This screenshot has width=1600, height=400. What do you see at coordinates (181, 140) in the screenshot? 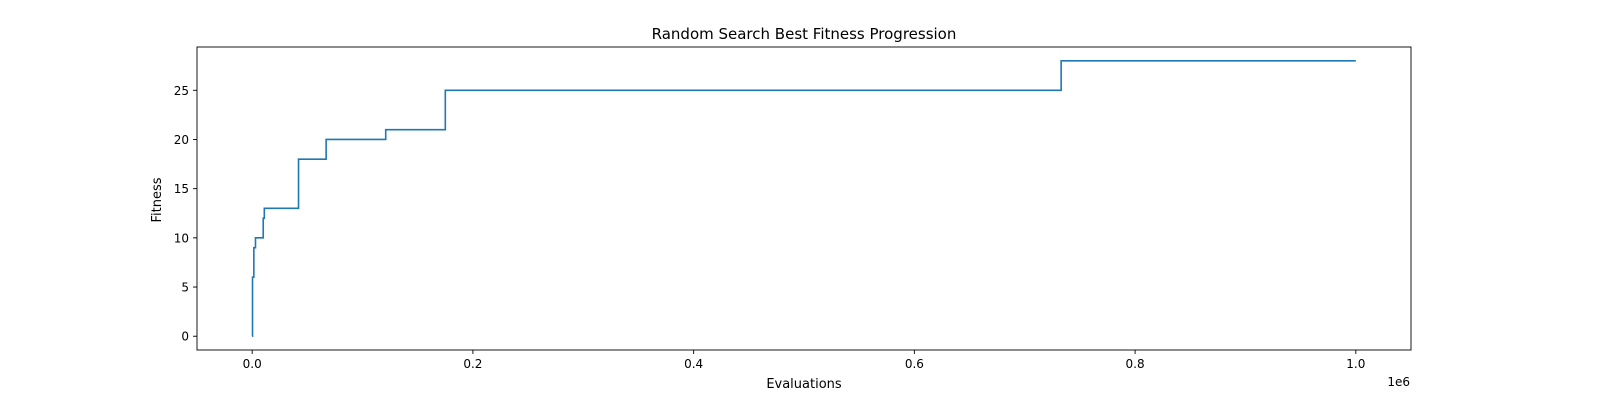
I see `y-tick-label: 20` at bounding box center [181, 140].